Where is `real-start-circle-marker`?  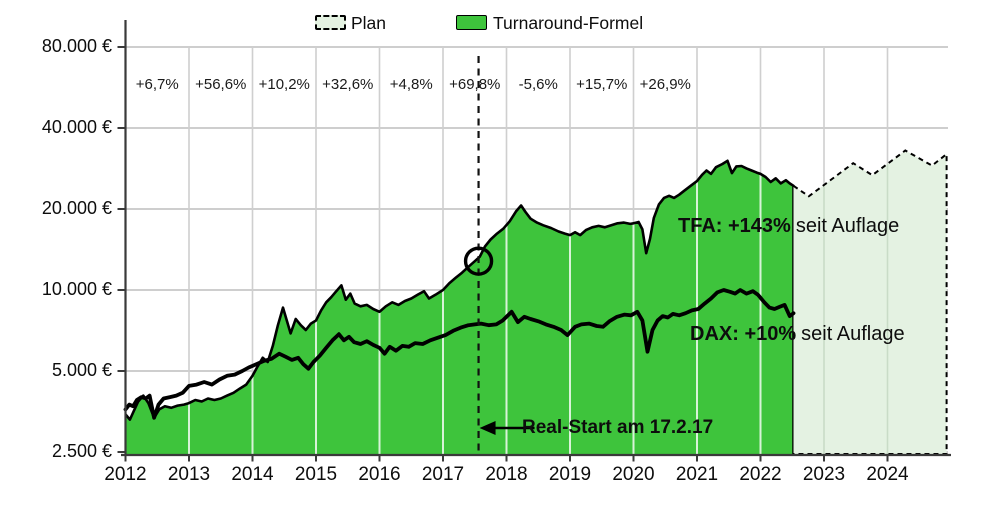
real-start-circle-marker is located at coordinates (478, 261).